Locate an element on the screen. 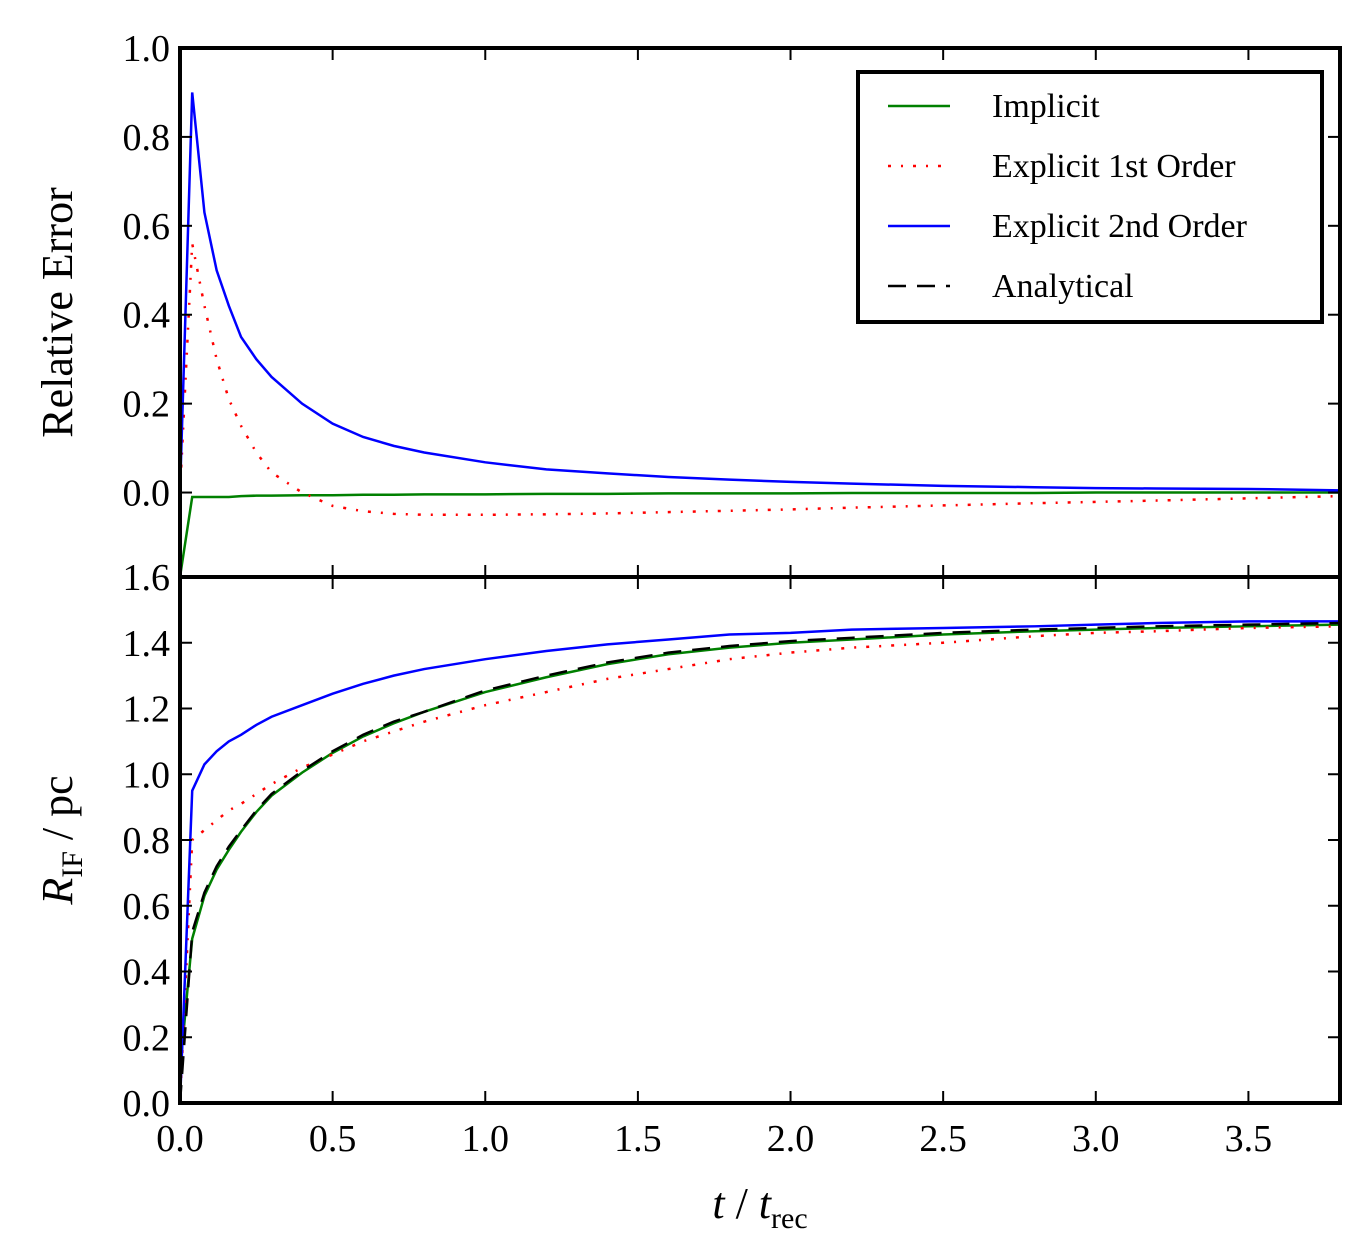 Image resolution: width=1371 pixels, height=1260 pixels. x-tick-label: 3.5 is located at coordinates (1249, 1139).